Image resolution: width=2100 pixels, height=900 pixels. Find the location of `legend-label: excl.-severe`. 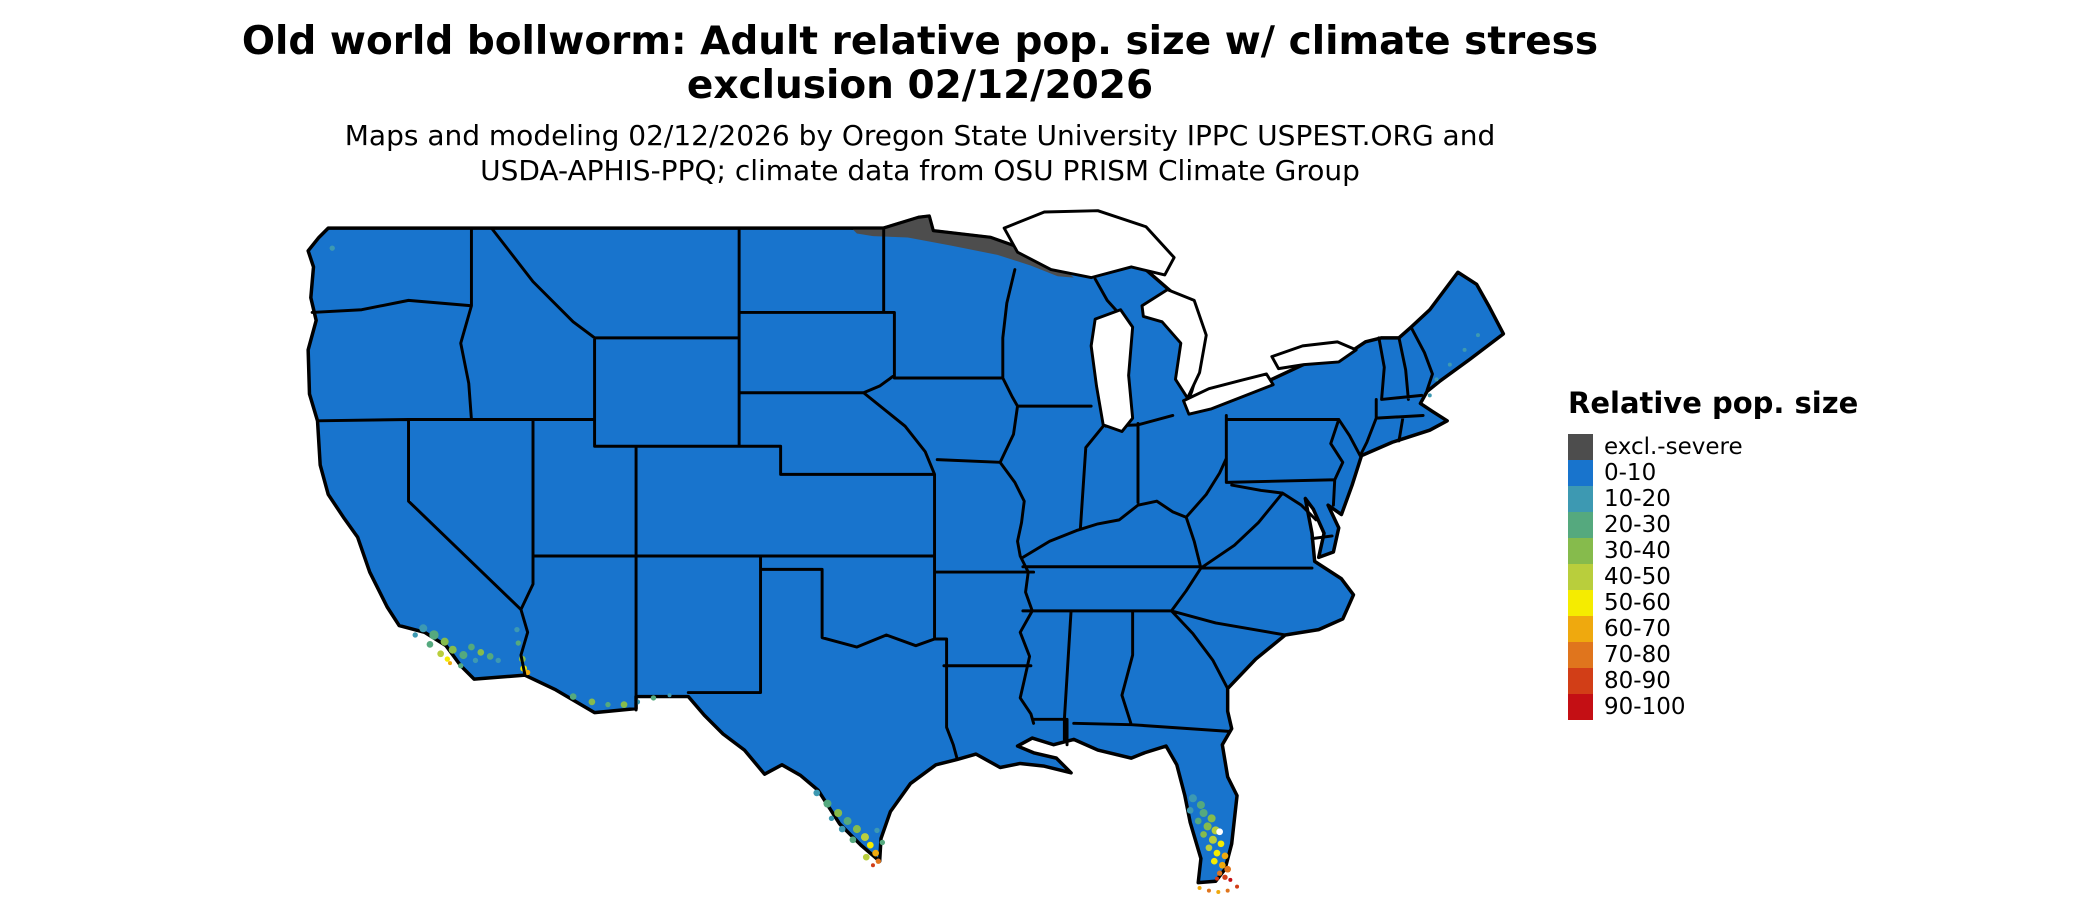

legend-label: excl.-severe is located at coordinates (1673, 447).